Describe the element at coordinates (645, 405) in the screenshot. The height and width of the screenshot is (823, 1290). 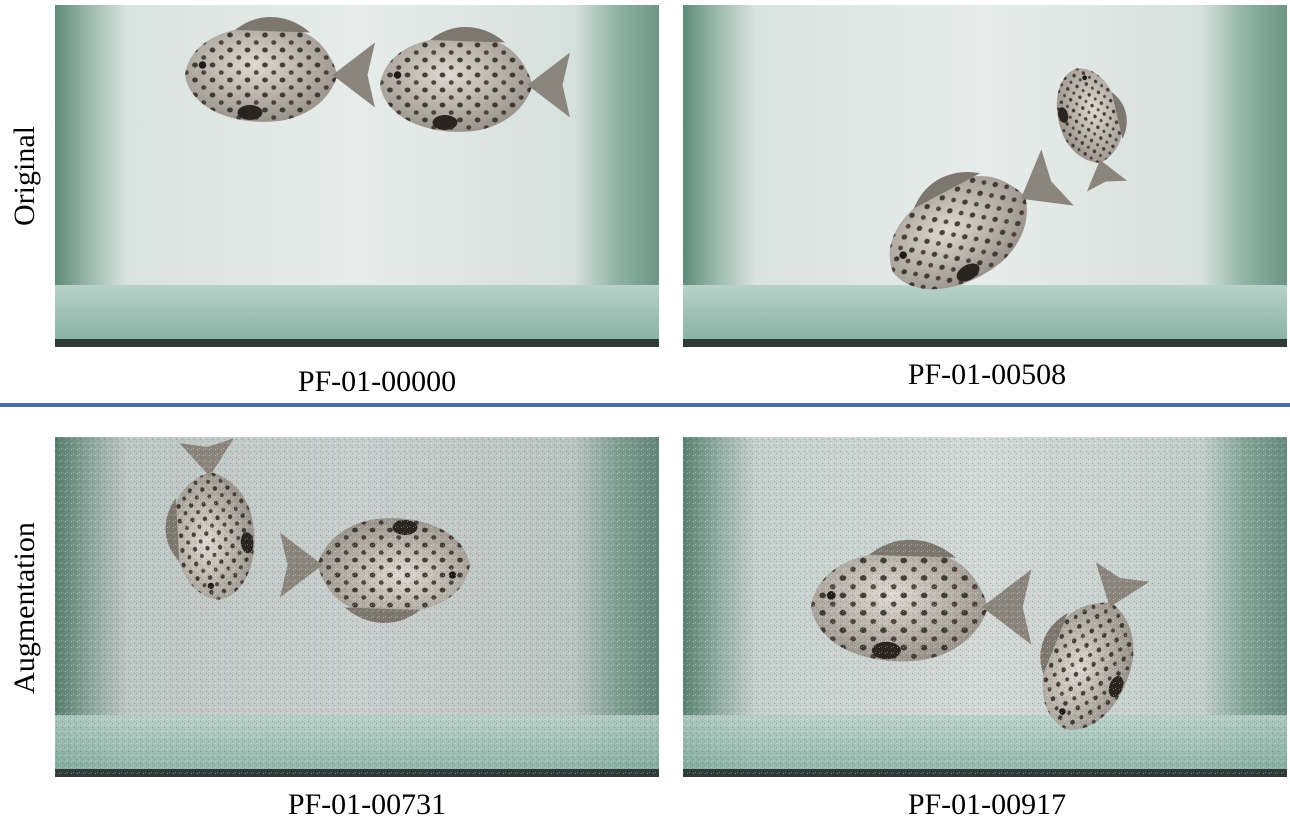
I see `row-divider` at that location.